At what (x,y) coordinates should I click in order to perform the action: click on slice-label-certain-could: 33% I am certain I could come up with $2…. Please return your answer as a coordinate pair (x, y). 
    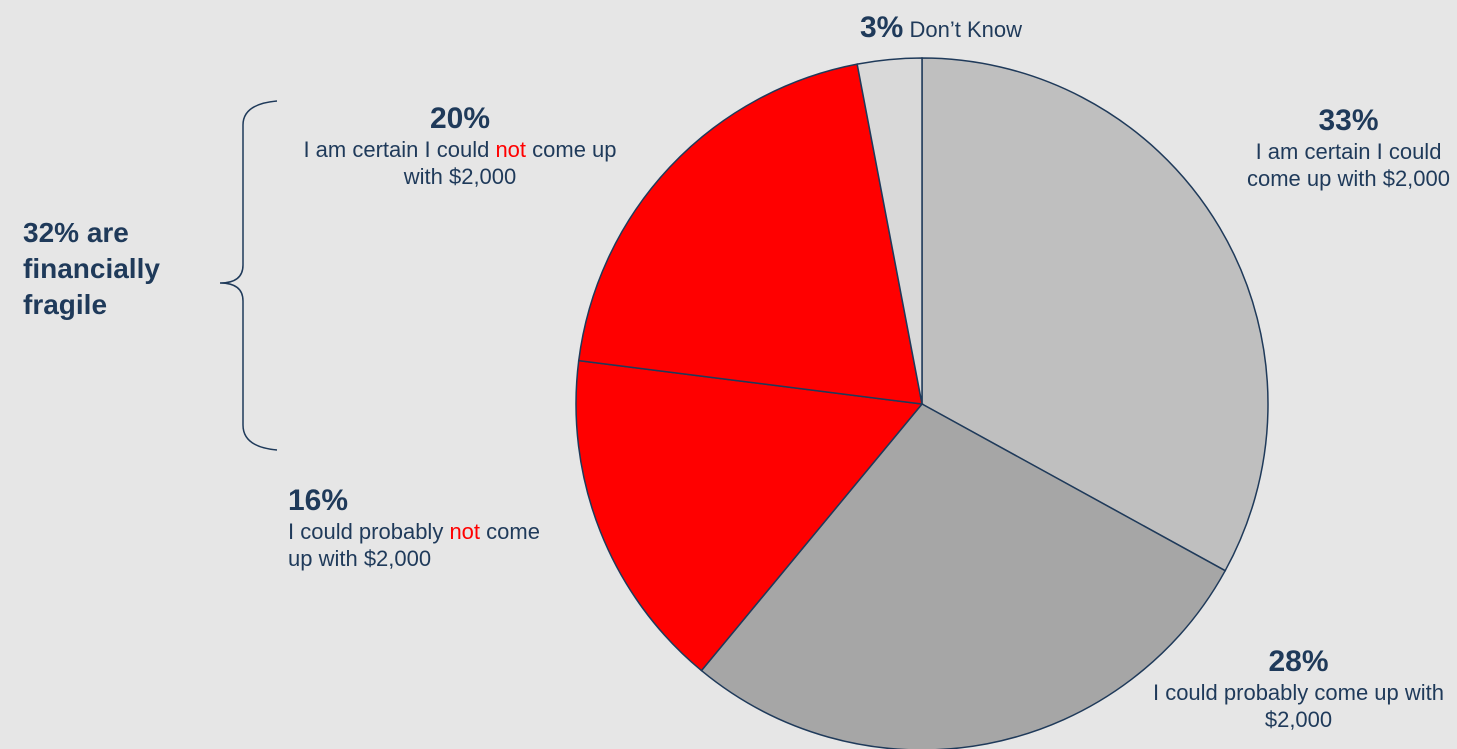
    Looking at the image, I should click on (1348, 148).